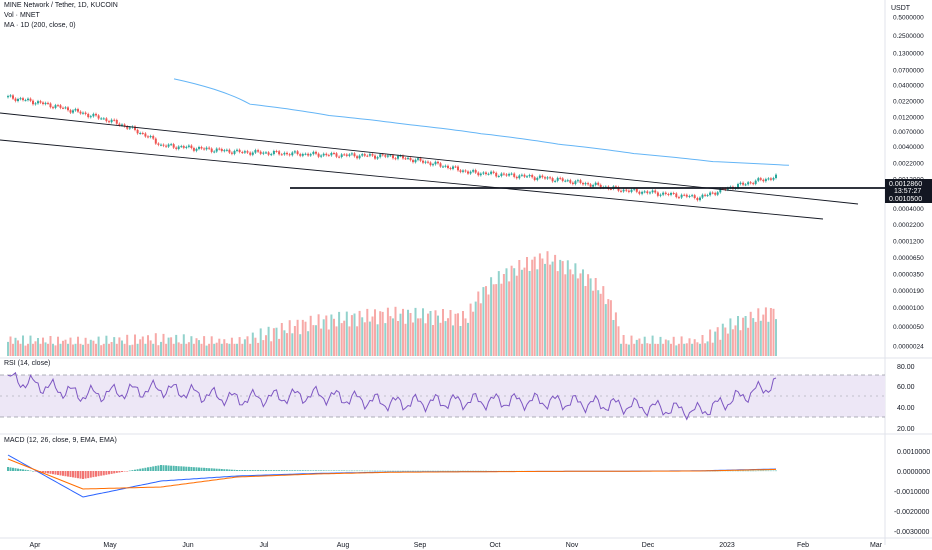 Image resolution: width=932 pixels, height=550 pixels. I want to click on time-axis: Apr May Jun Jul Aug Sep Oct Nov Dec 2023 Feb Mar, so click(456, 545).